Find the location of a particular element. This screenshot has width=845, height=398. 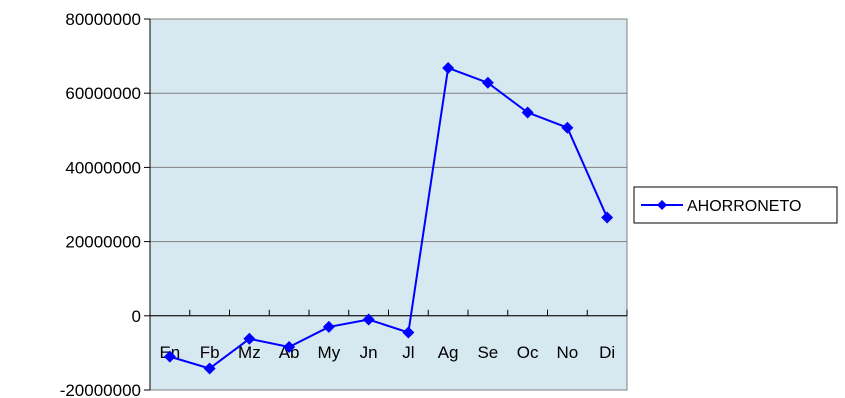

x-tick-label: Fb is located at coordinates (210, 352).